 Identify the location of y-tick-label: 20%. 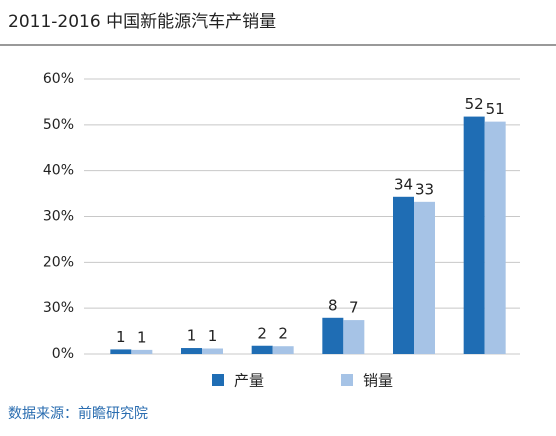
(58, 262).